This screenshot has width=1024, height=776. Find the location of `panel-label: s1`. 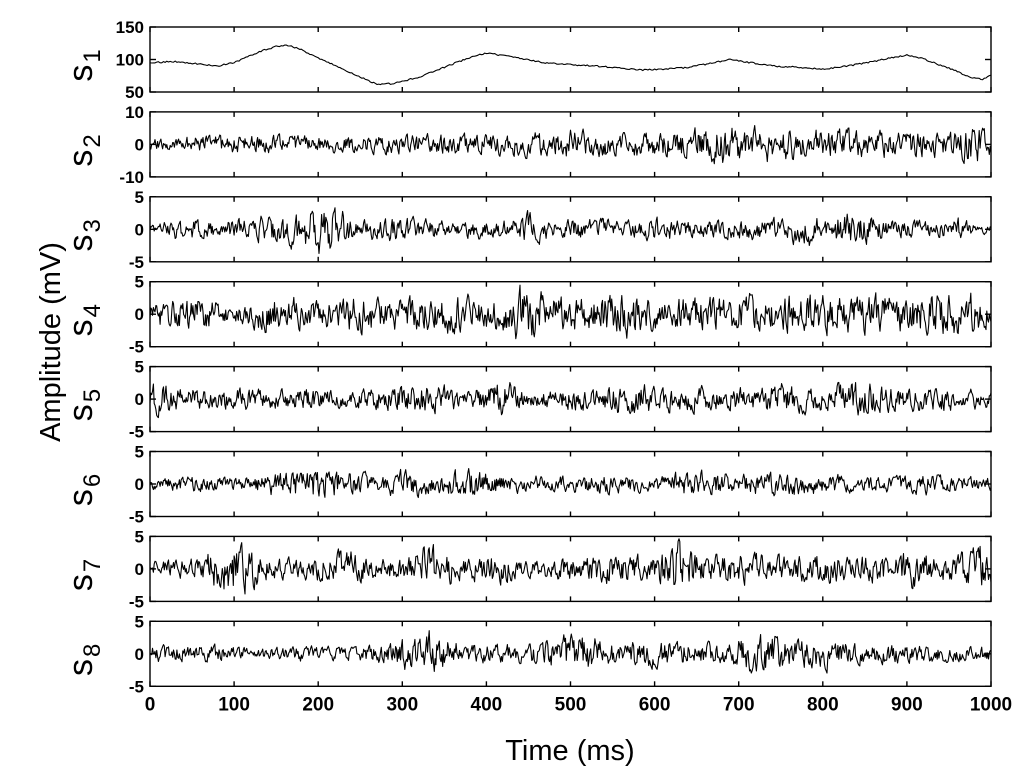

panel-label: s1 is located at coordinates (84, 65).